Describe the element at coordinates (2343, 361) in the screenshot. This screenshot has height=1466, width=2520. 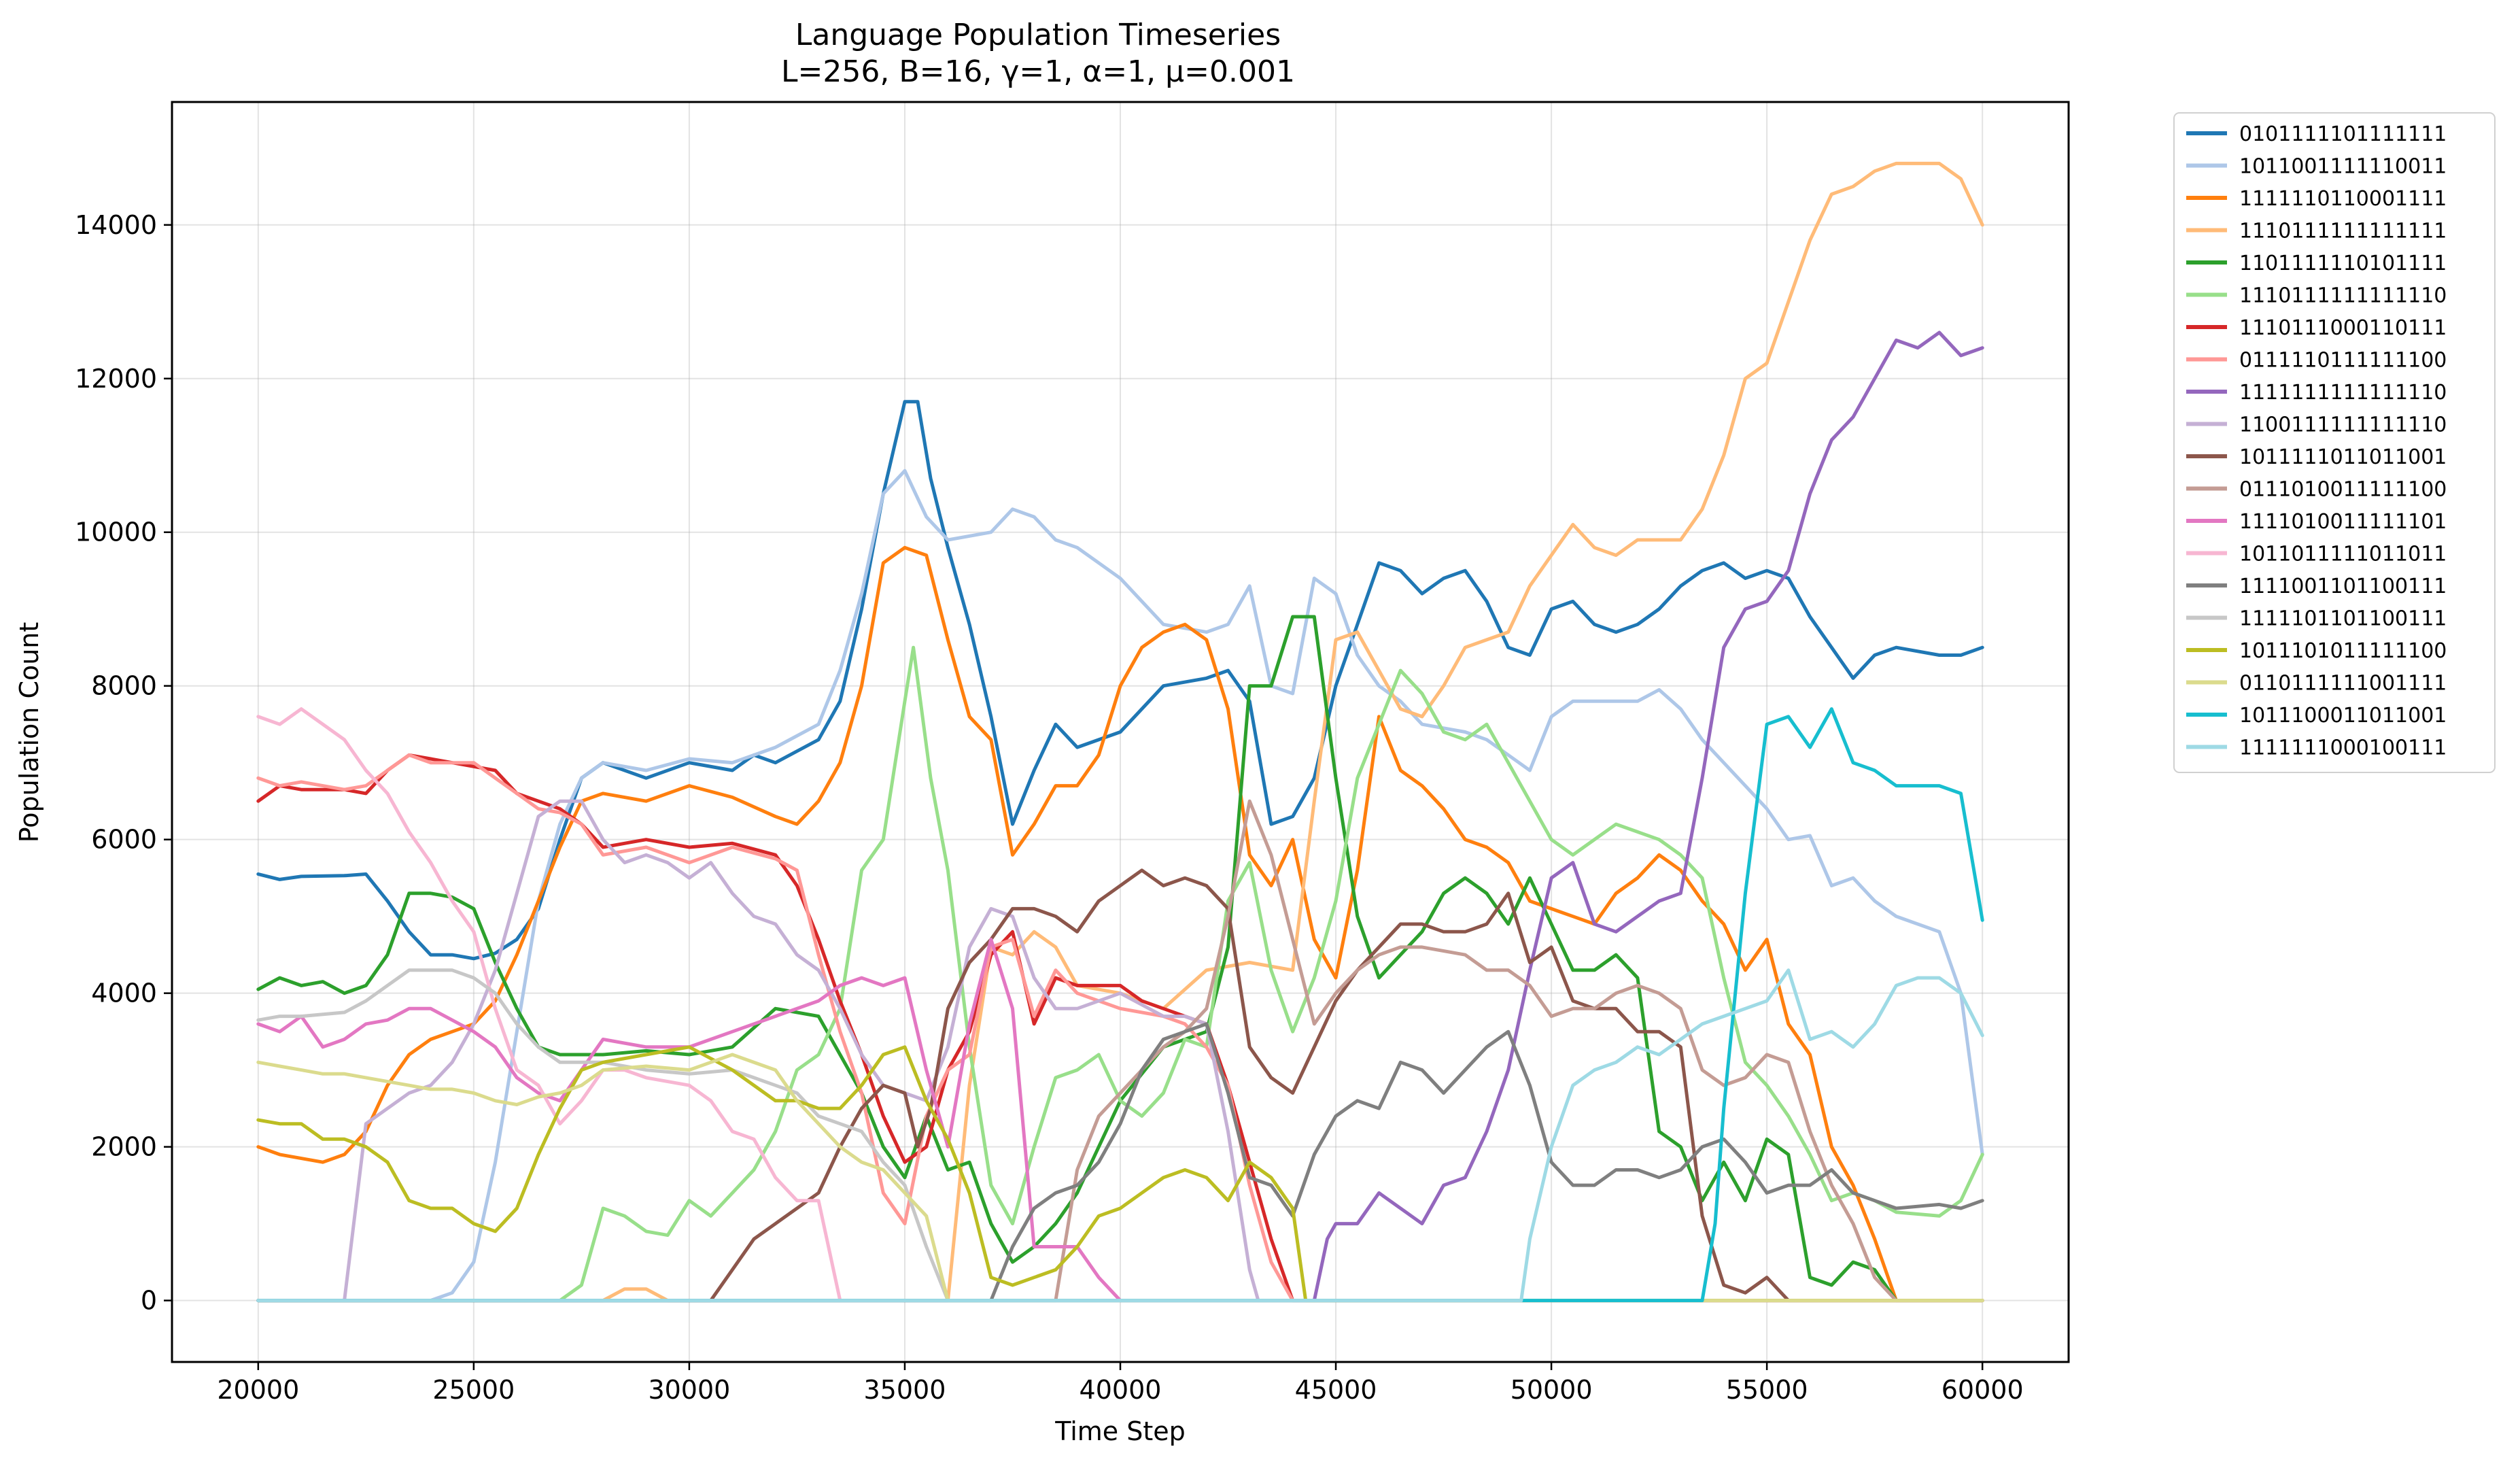
I see `legend-entry: 0111110111111100` at that location.